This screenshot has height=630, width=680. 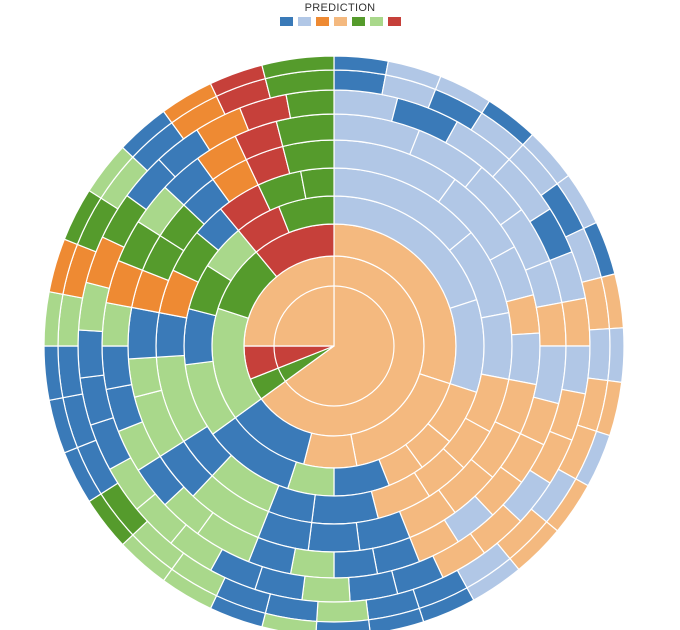 What do you see at coordinates (334, 346) in the screenshot?
I see `inner-hairline` at bounding box center [334, 346].